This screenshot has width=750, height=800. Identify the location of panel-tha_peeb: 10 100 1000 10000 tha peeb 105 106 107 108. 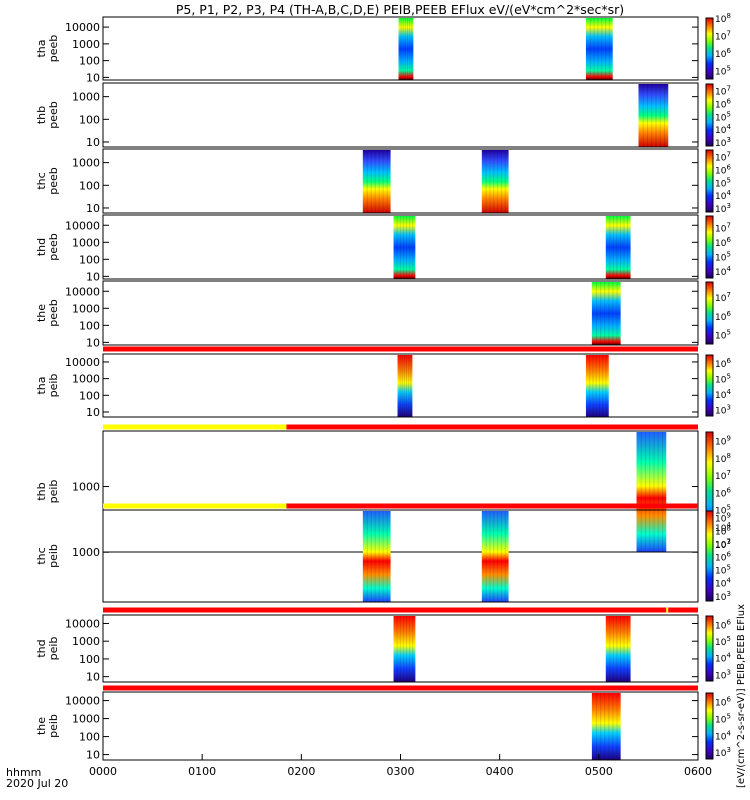
(383, 48).